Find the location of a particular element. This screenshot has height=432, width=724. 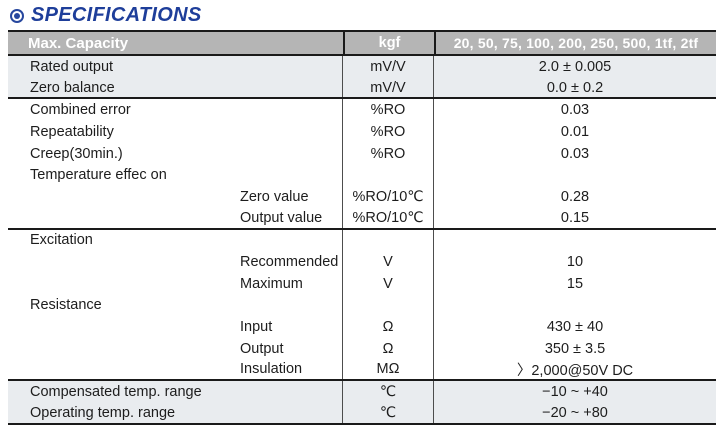

row-label: Resistance is located at coordinates (175, 305).